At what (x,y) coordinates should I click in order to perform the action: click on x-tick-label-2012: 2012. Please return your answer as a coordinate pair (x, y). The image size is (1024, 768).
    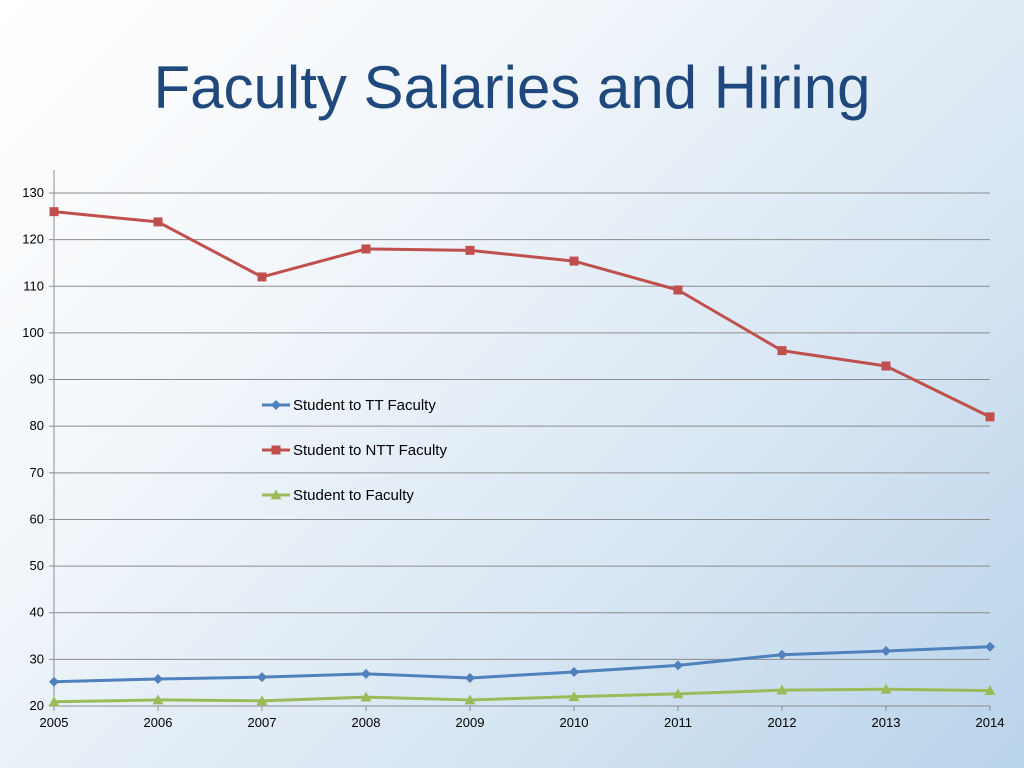
    Looking at the image, I should click on (782, 722).